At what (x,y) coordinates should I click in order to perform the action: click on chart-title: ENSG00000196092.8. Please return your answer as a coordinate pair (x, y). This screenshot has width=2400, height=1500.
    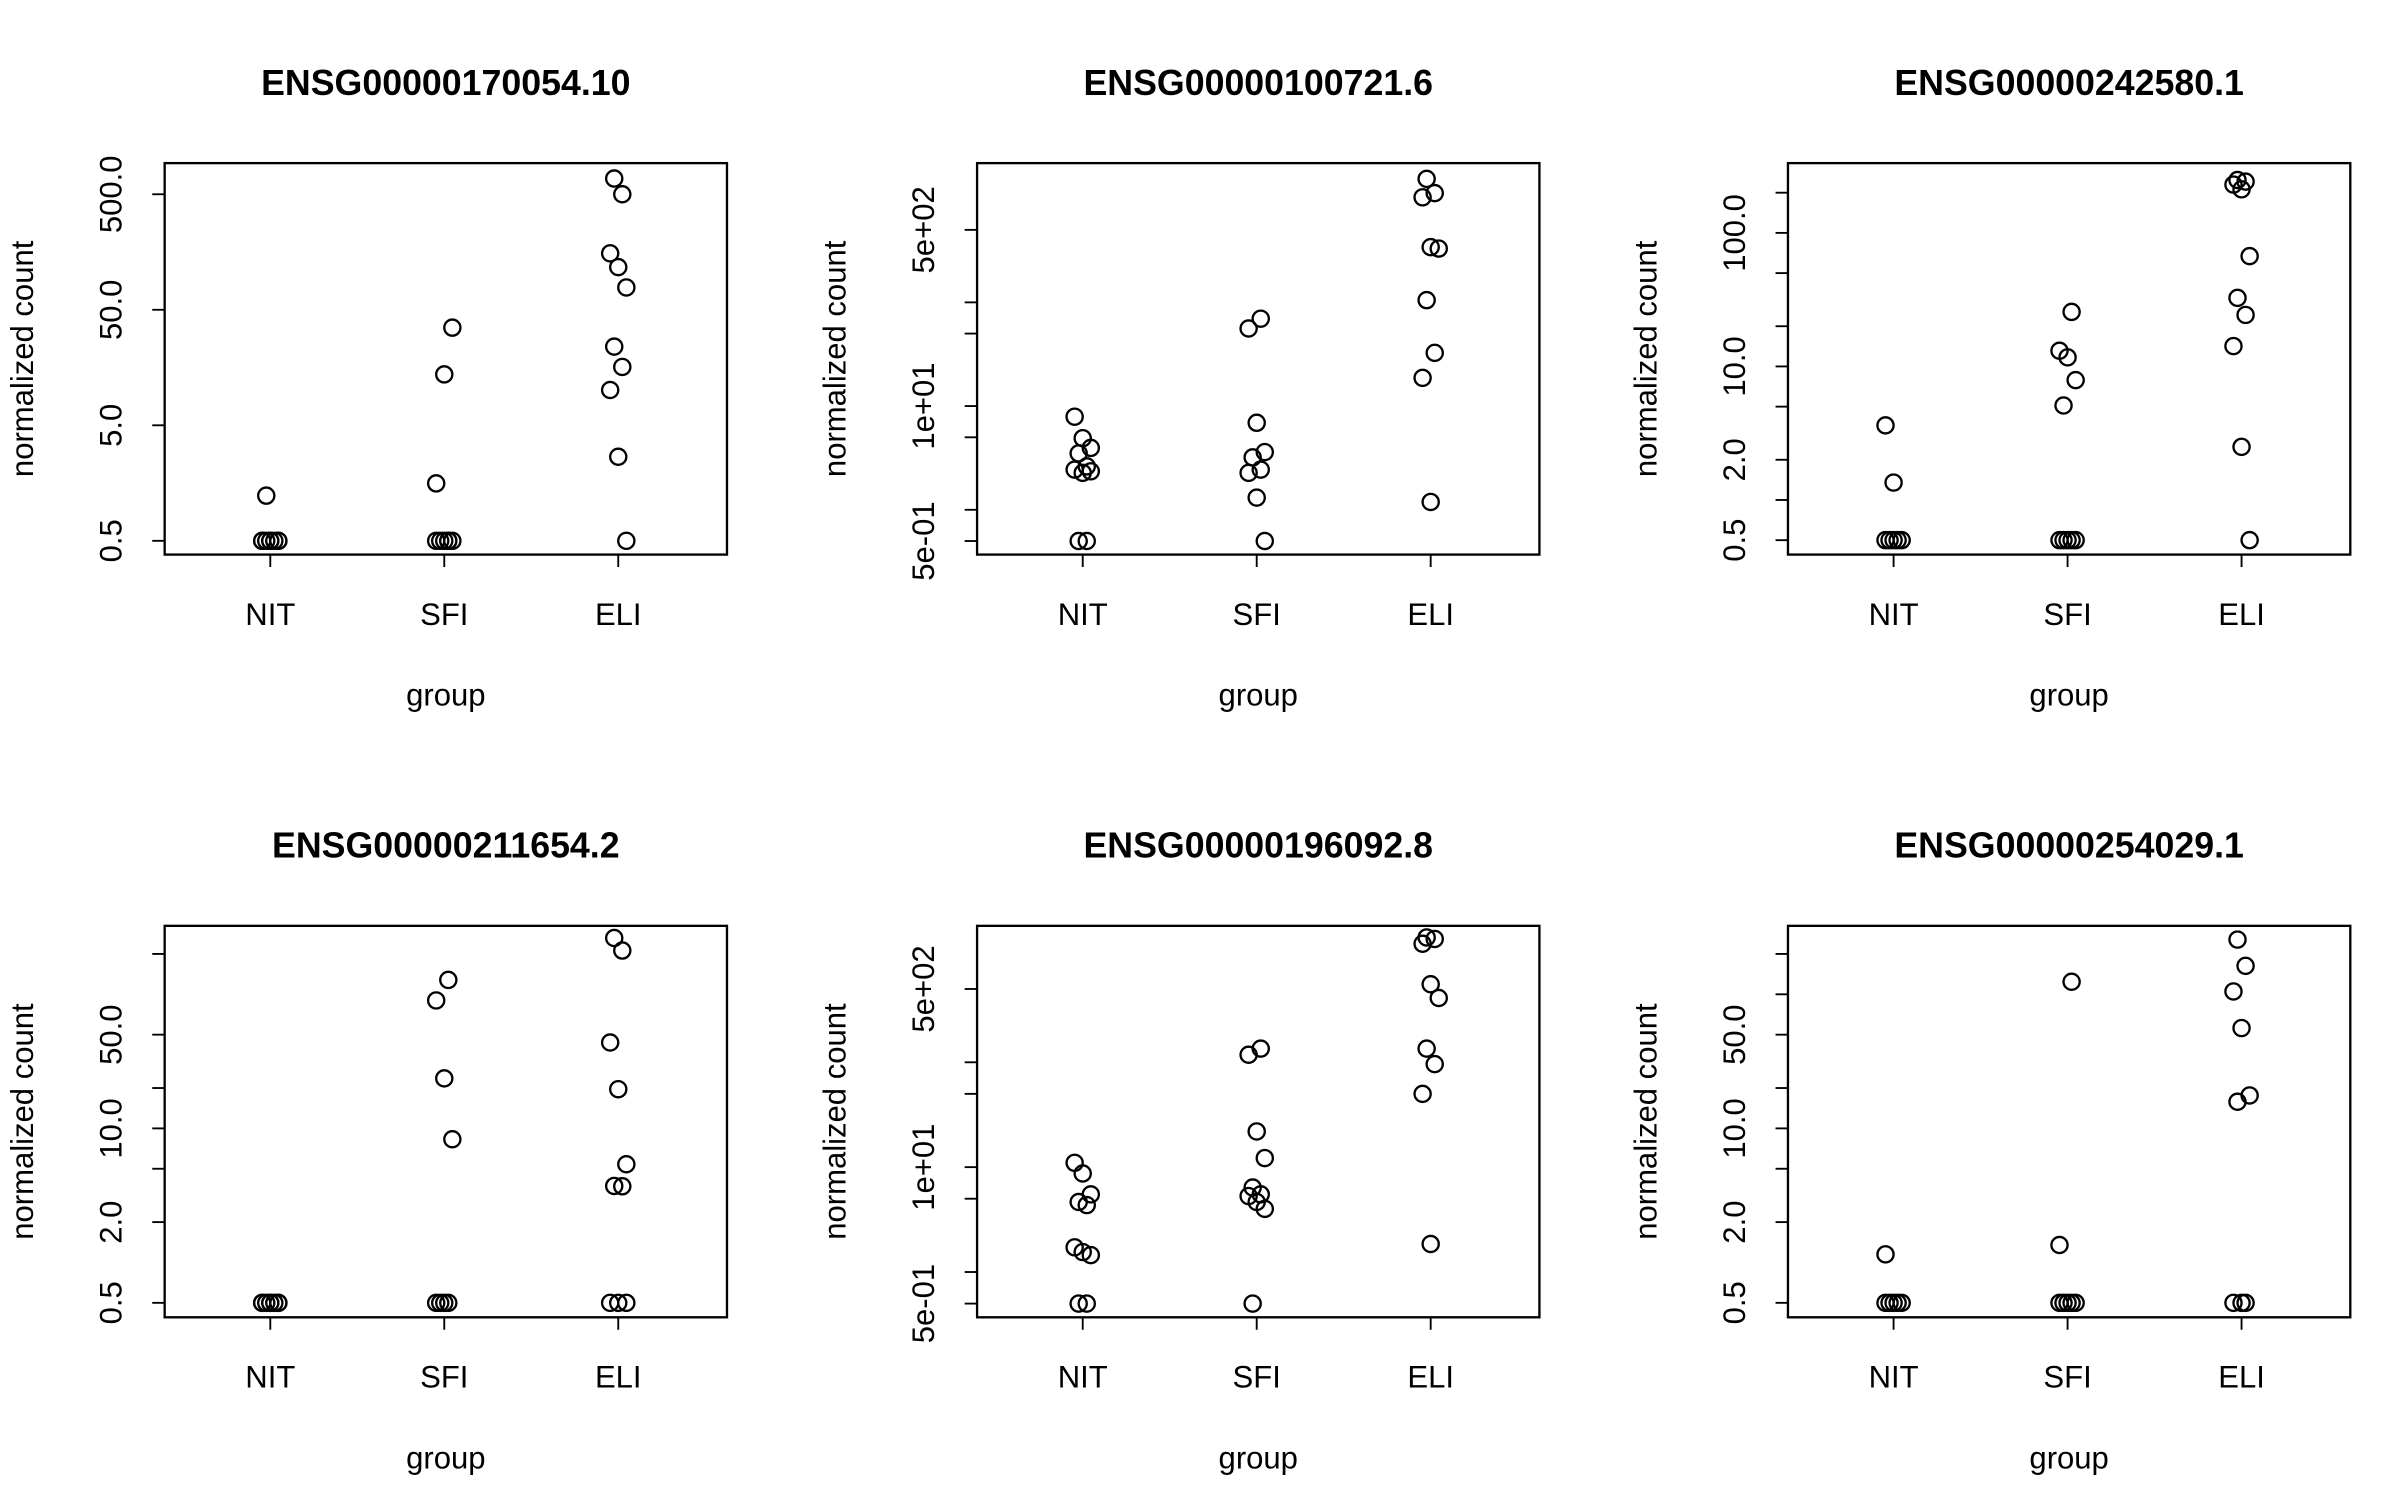
    Looking at the image, I should click on (1258, 846).